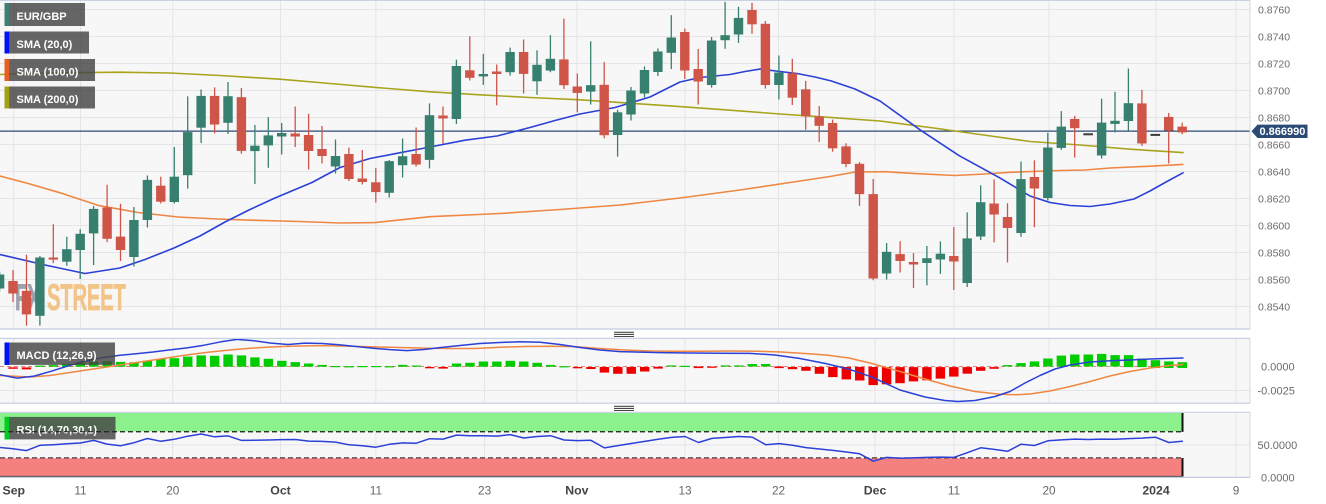 This screenshot has width=1326, height=504. I want to click on svg-text: 0.8600, so click(1274, 226).